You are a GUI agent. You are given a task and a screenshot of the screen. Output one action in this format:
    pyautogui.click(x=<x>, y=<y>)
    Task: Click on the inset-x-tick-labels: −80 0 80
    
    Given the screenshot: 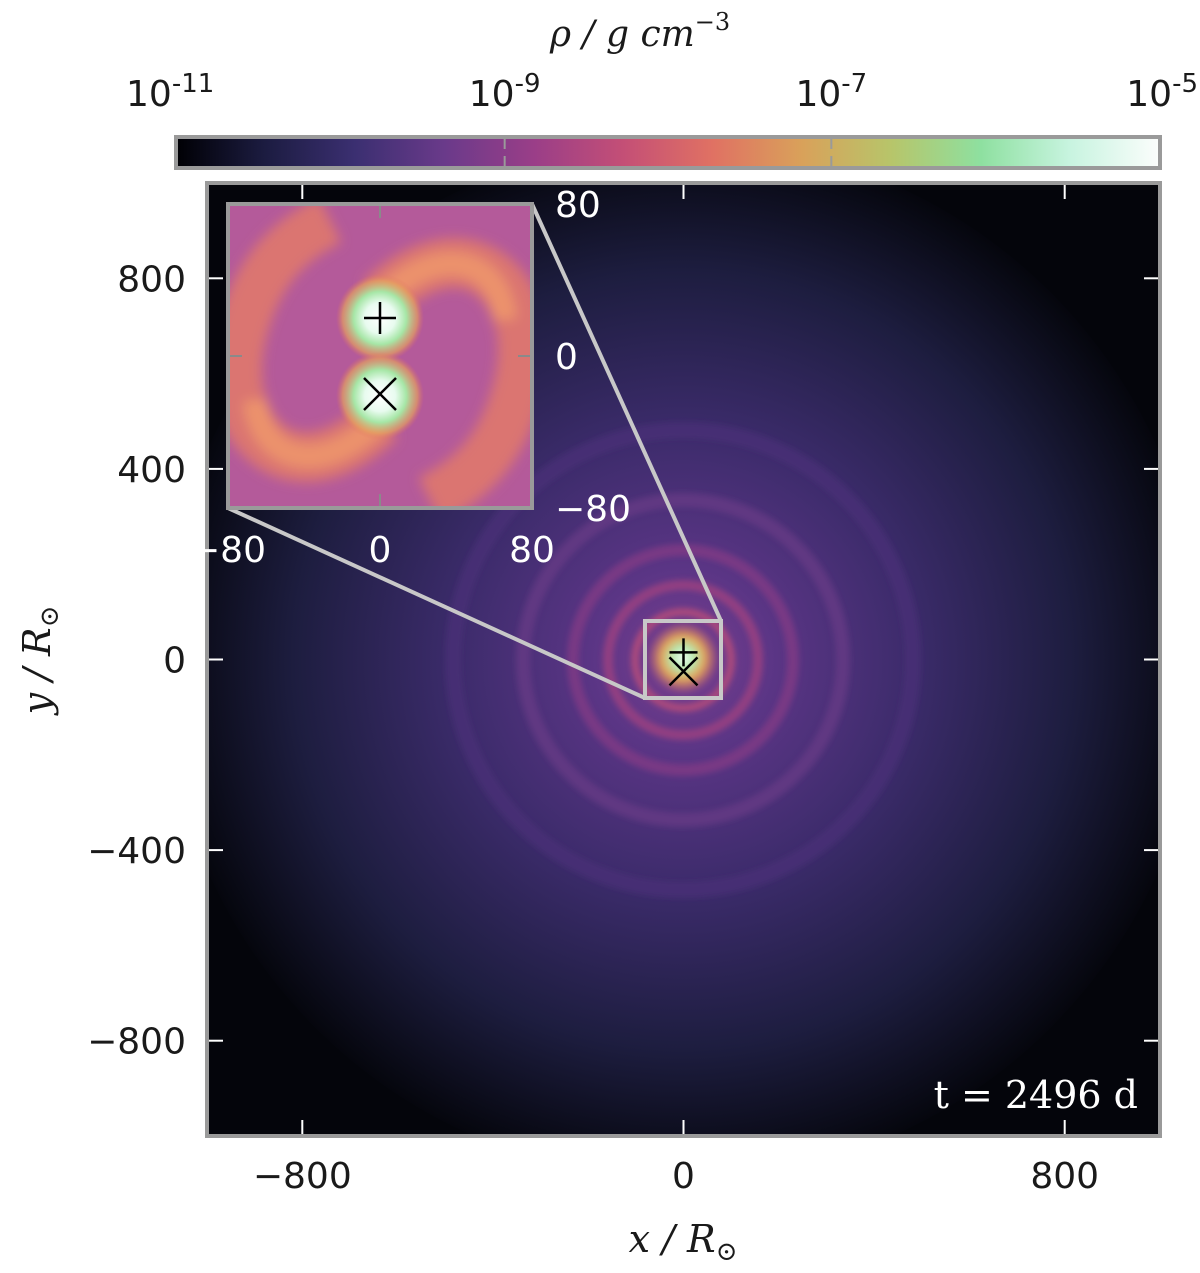 What is the action you would take?
    pyautogui.click(x=372, y=550)
    